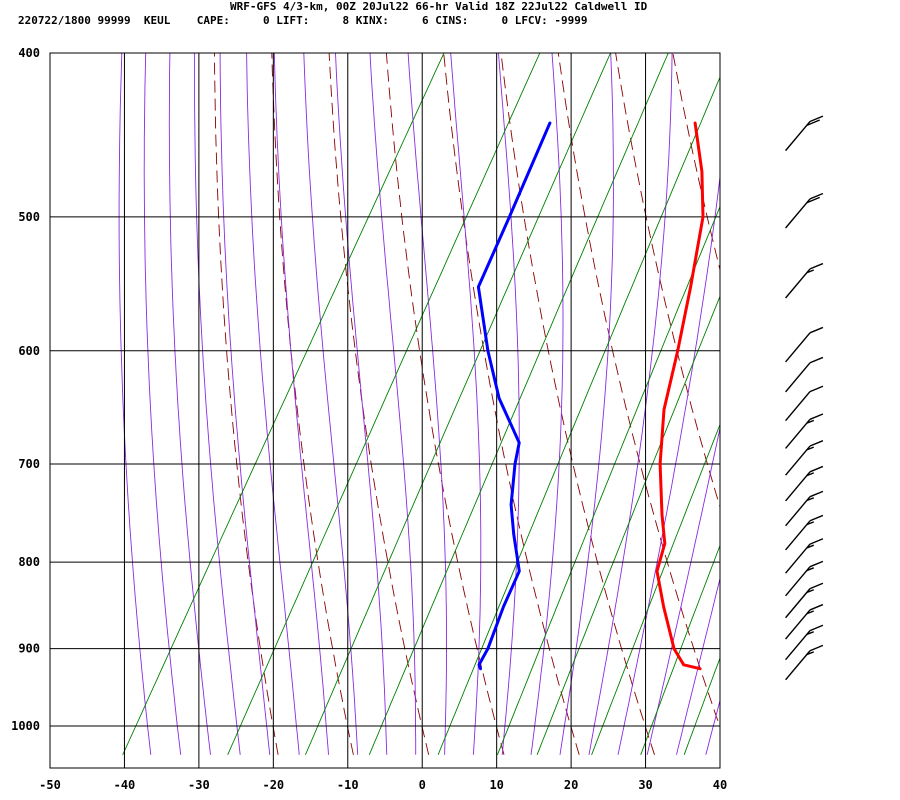 This screenshot has width=900, height=800. Describe the element at coordinates (422, 785) in the screenshot. I see `x-tick-label: 0` at that location.